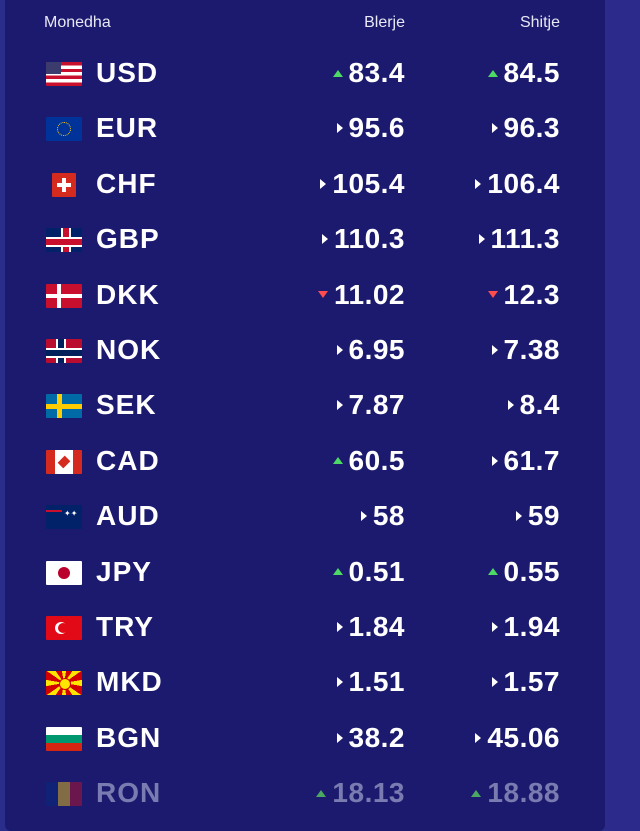 The image size is (640, 831). What do you see at coordinates (128, 294) in the screenshot?
I see `currency-code: DKK` at bounding box center [128, 294].